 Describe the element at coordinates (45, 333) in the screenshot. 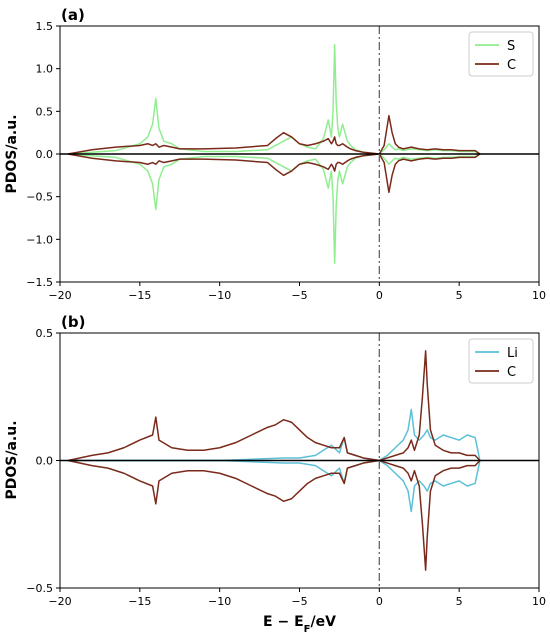

I see `panel-b-ytick-label: 0.5` at that location.